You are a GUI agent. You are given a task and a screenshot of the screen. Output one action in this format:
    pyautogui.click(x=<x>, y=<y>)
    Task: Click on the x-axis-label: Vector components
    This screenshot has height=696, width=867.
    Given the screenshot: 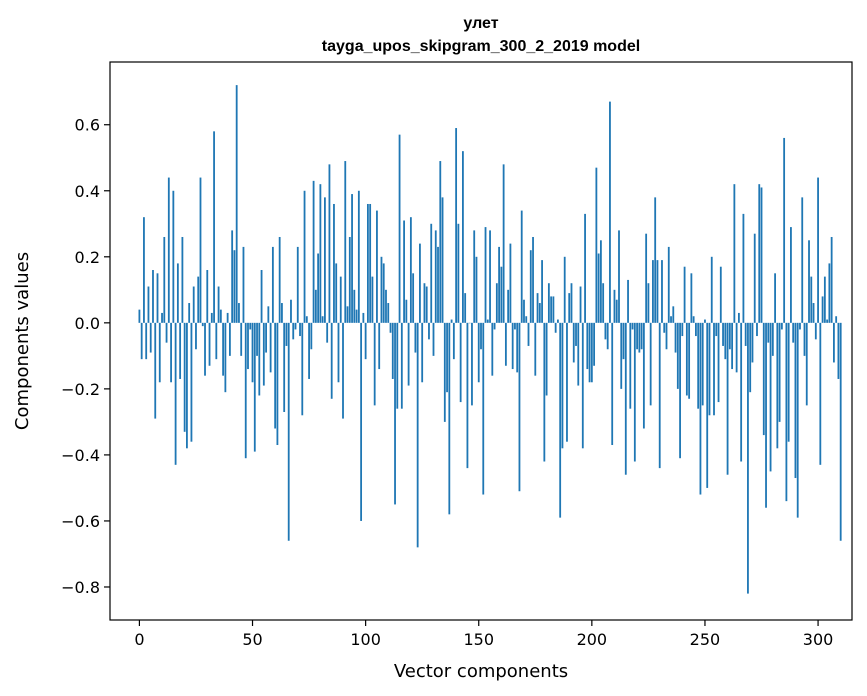 What is the action you would take?
    pyautogui.click(x=481, y=671)
    